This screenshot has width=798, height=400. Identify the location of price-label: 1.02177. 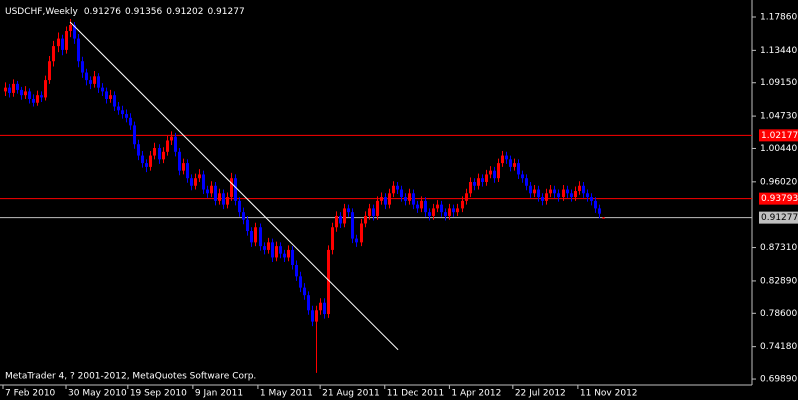
(779, 136).